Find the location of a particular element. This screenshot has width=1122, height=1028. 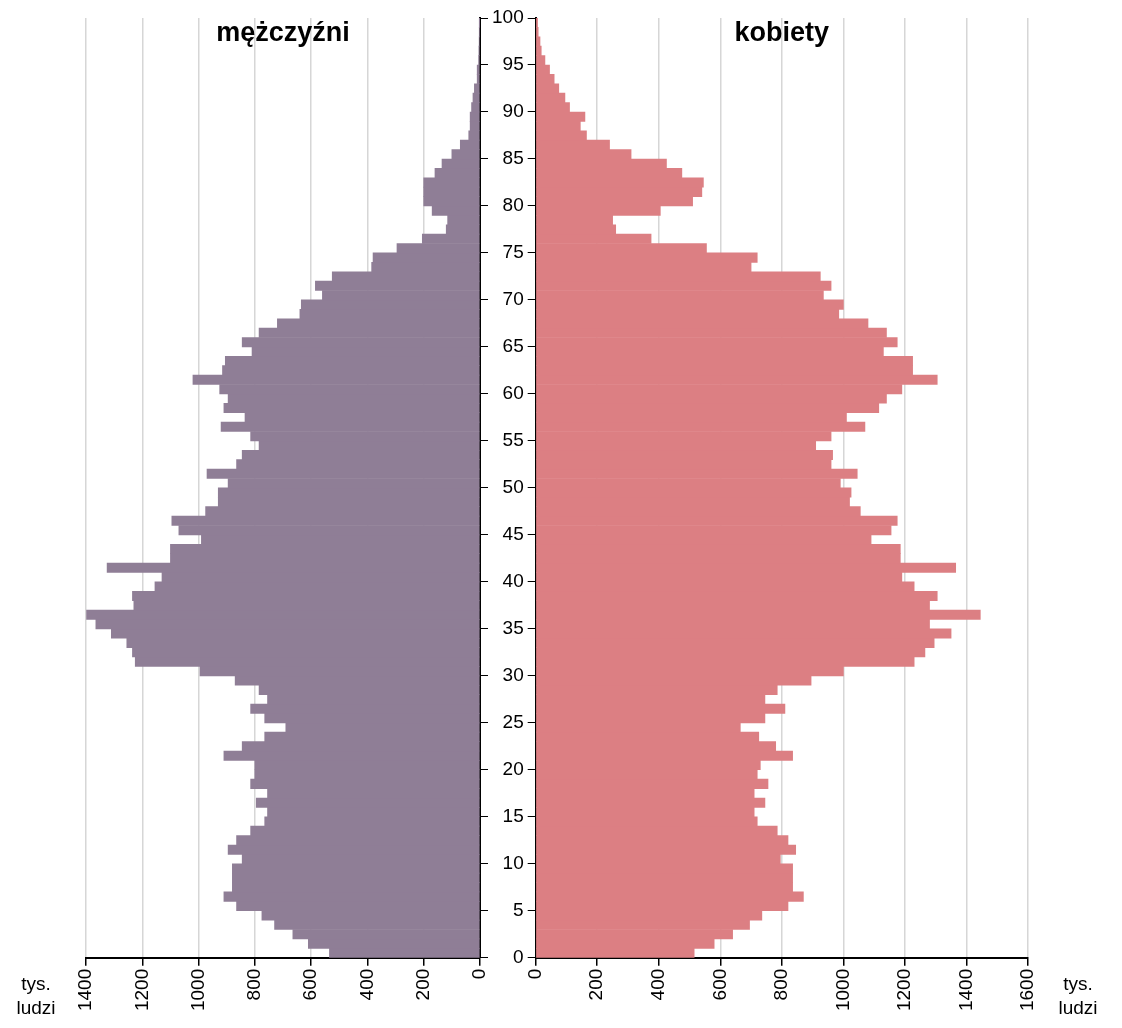

chart-title: kobiety is located at coordinates (782, 31).